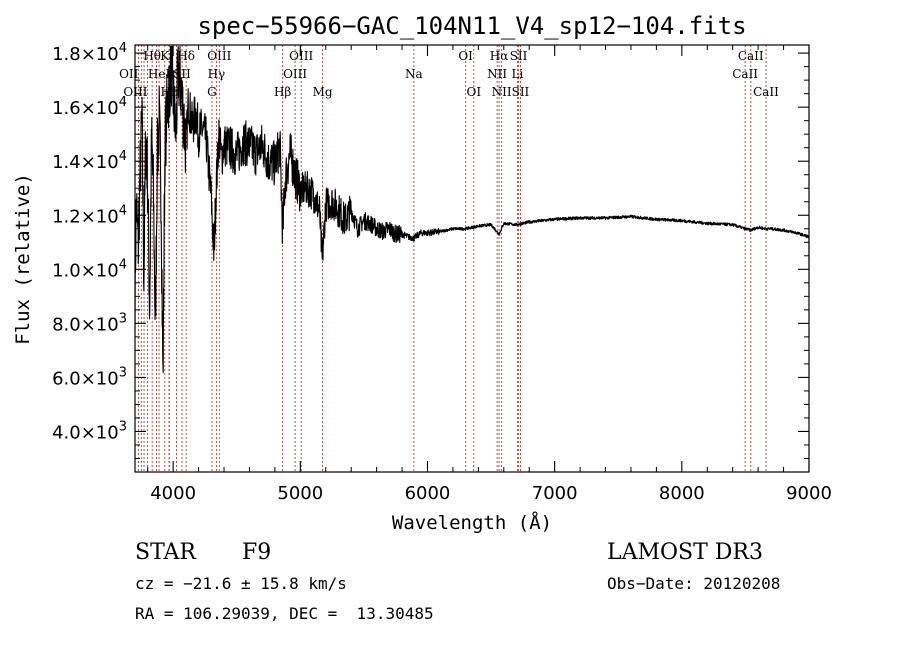 This screenshot has width=900, height=649. Describe the element at coordinates (284, 613) in the screenshot. I see `coordinates: RA = 106.29039, DEC = 13.30485` at that location.